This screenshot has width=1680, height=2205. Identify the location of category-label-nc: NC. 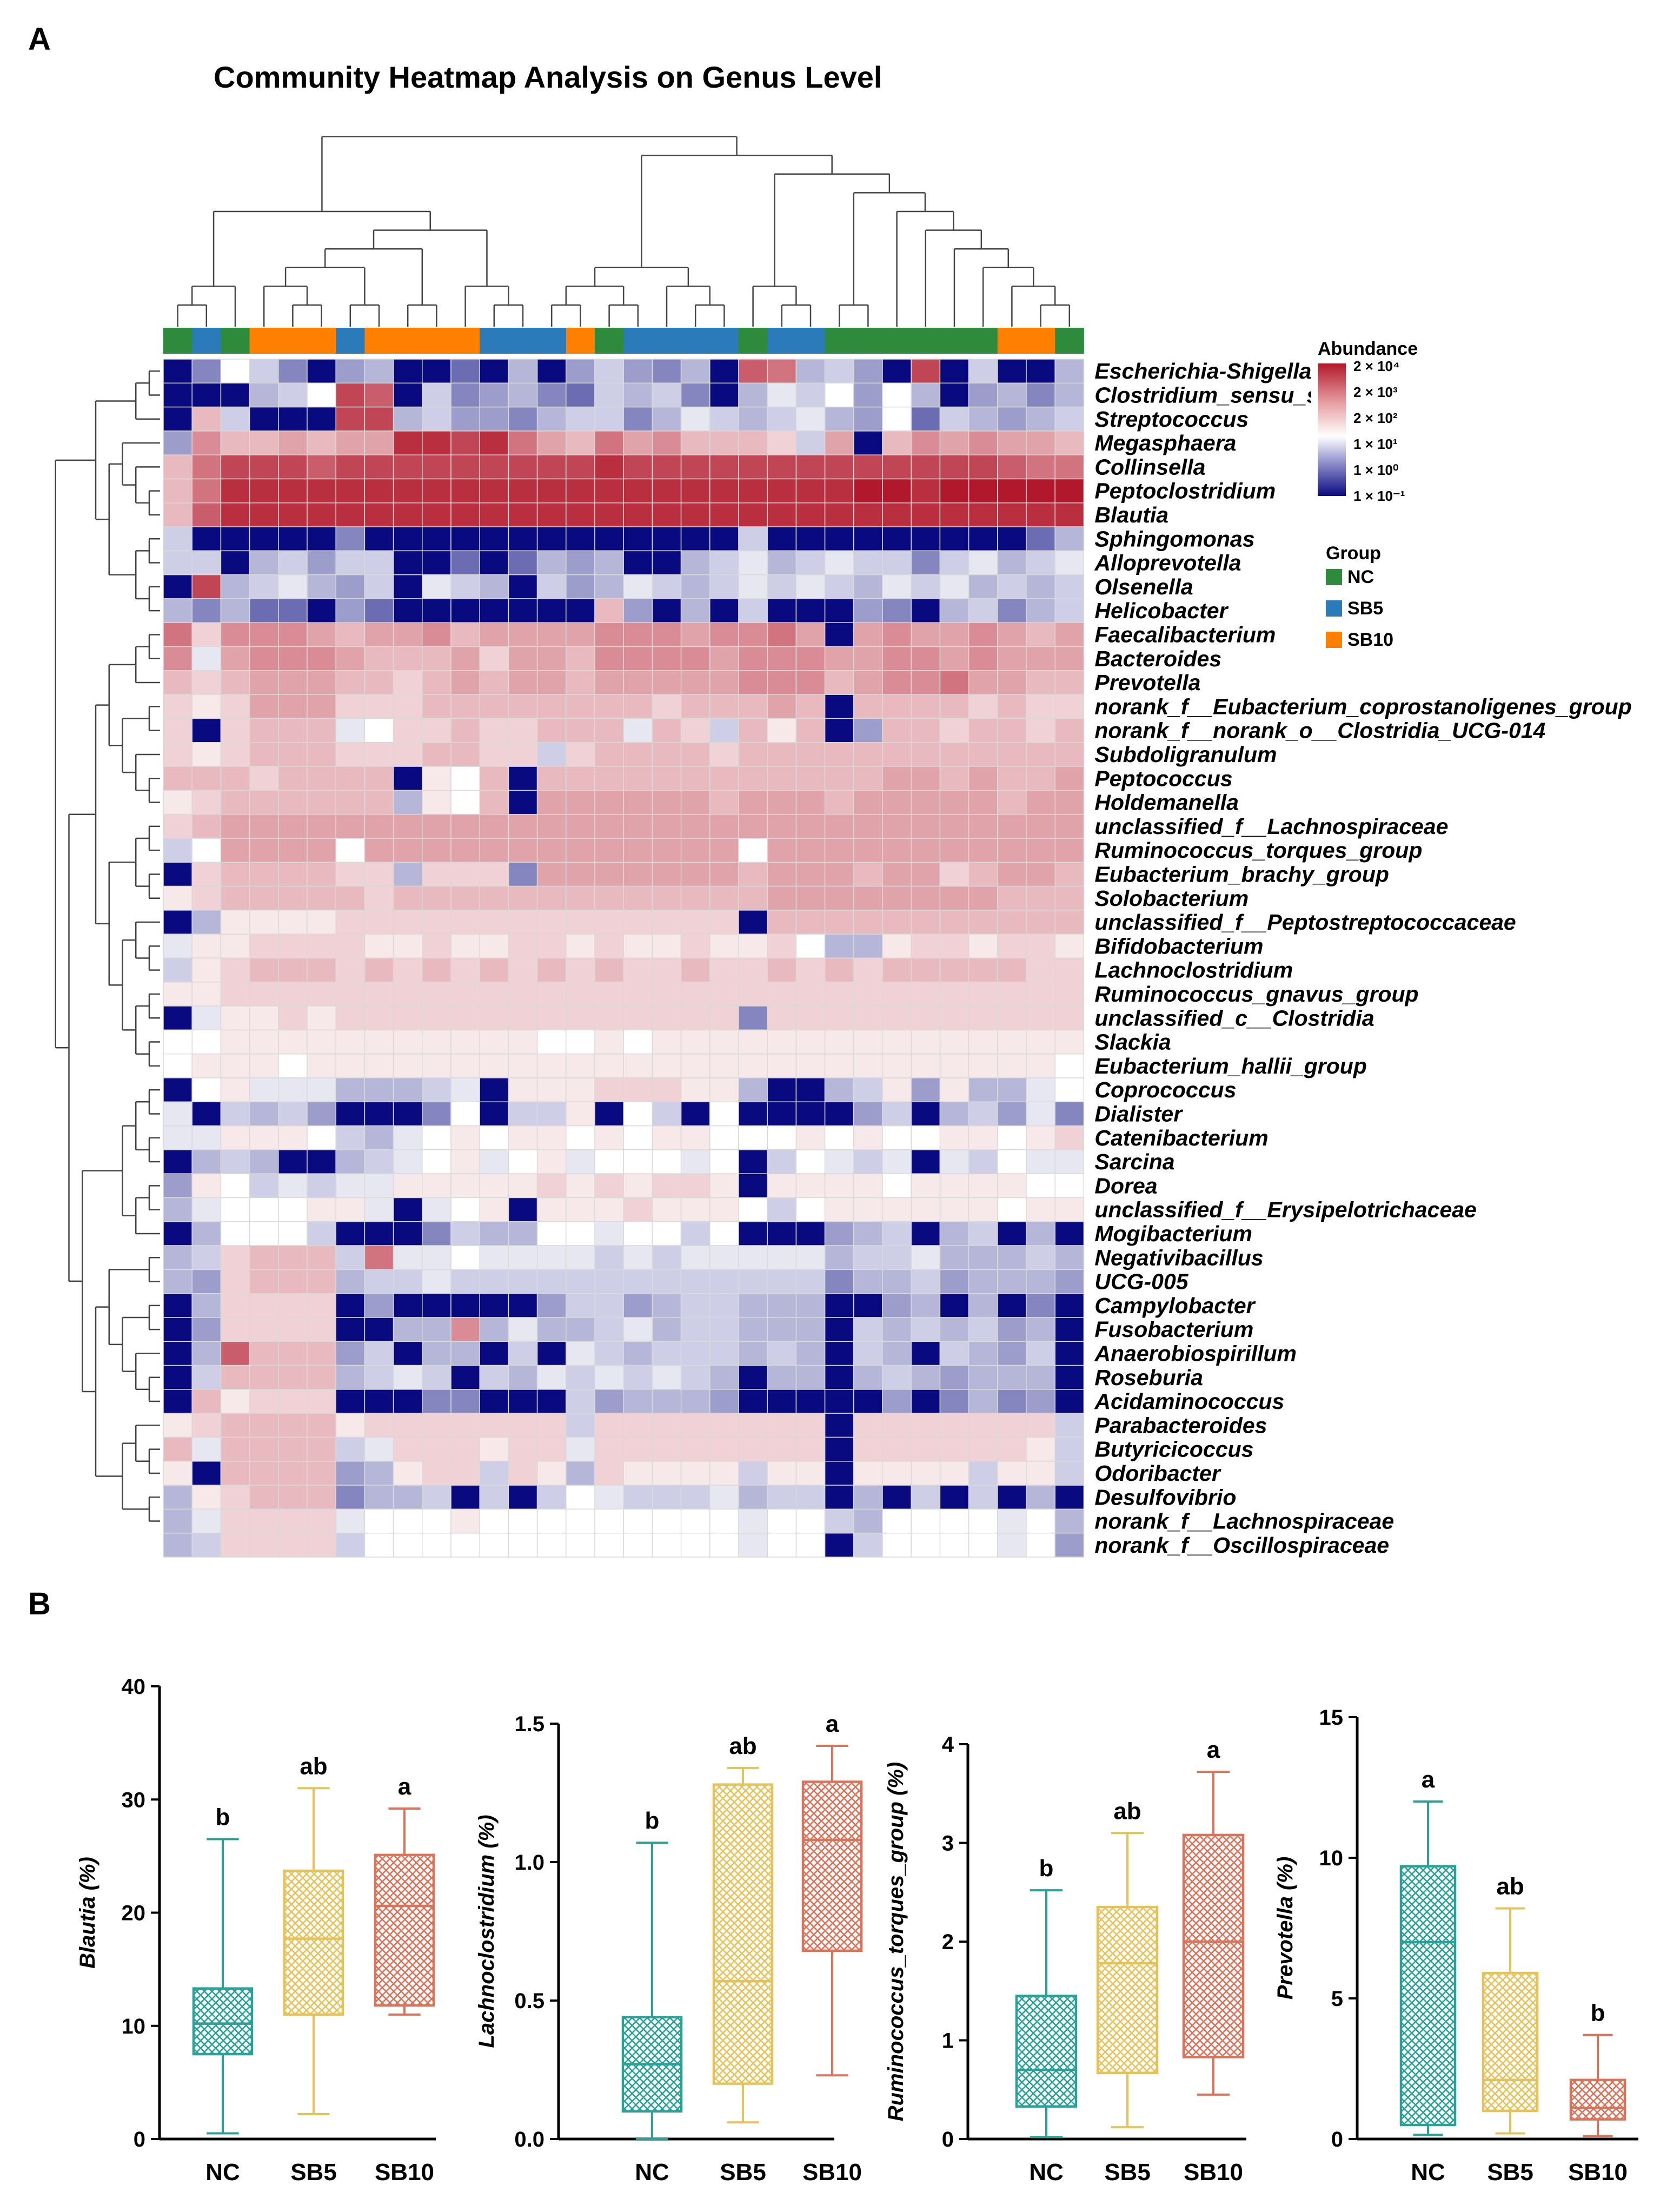
(1428, 2172).